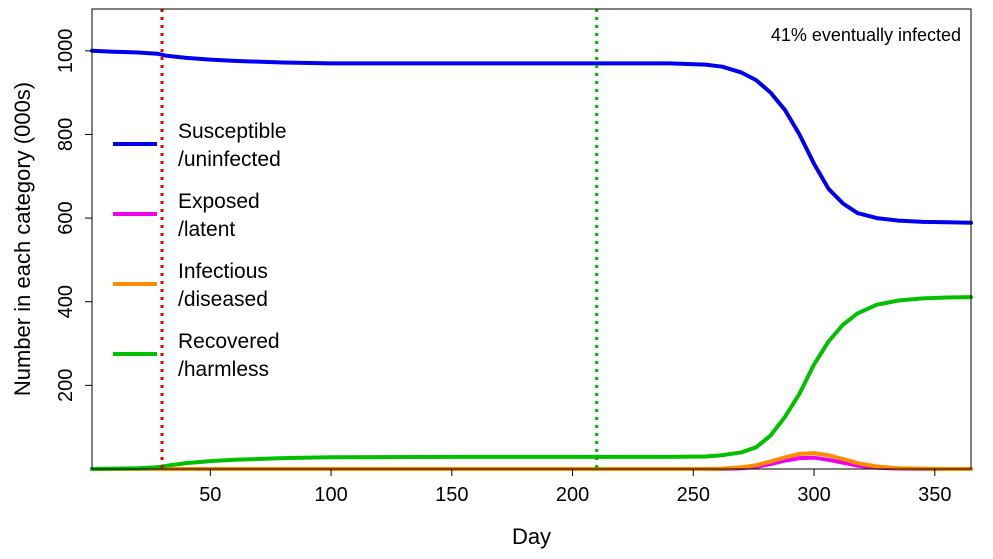  What do you see at coordinates (232, 131) in the screenshot?
I see `legend-label-0: Susceptible` at bounding box center [232, 131].